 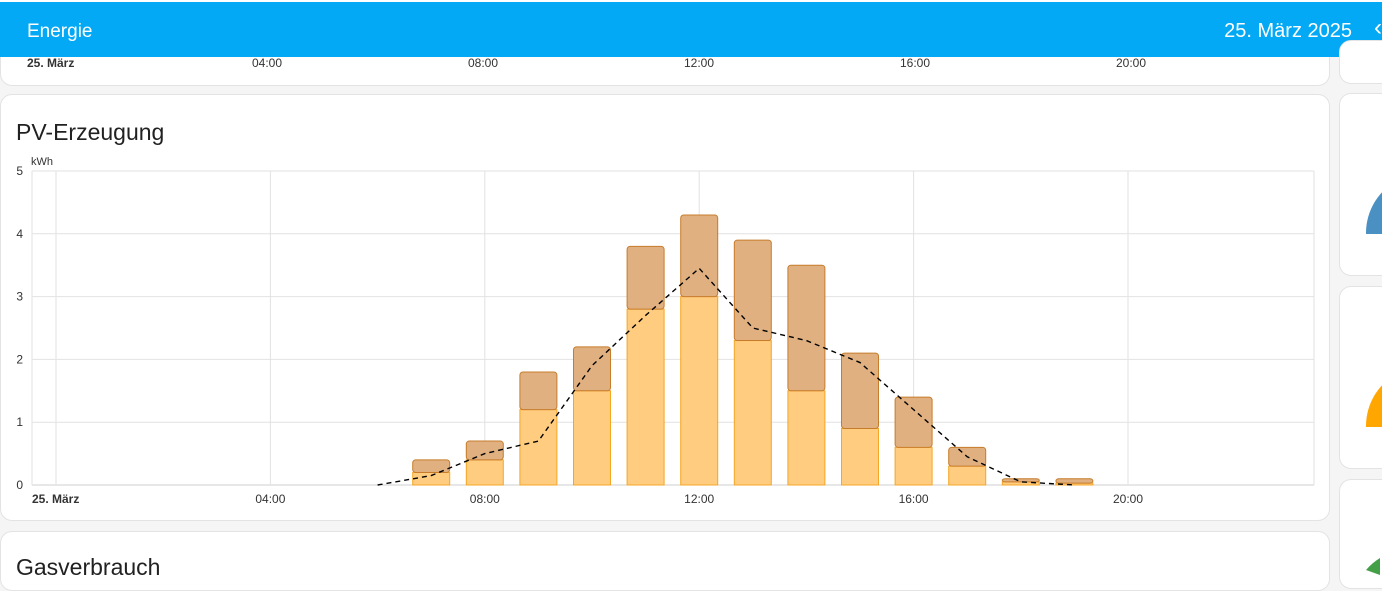 I want to click on y-tick-label: 0, so click(x=19, y=485).